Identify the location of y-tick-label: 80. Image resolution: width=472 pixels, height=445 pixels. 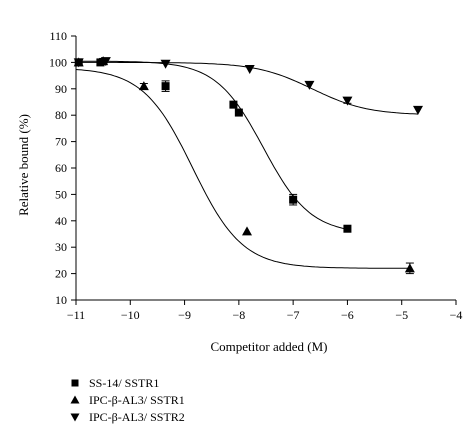
(61, 115).